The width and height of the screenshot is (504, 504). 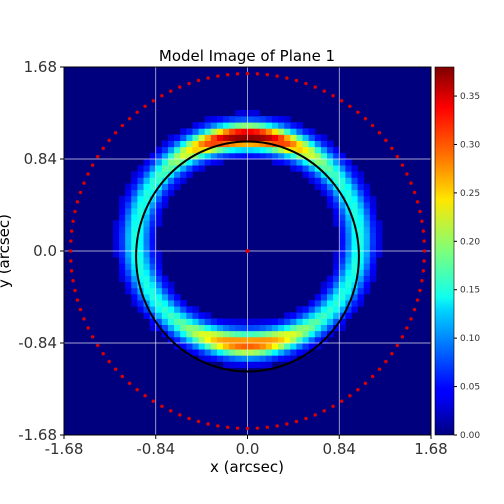 I want to click on colorbar: 0.00 0.05 0.10 0.15 0.20 0.25 0.30 0.35, so click(x=457, y=253).